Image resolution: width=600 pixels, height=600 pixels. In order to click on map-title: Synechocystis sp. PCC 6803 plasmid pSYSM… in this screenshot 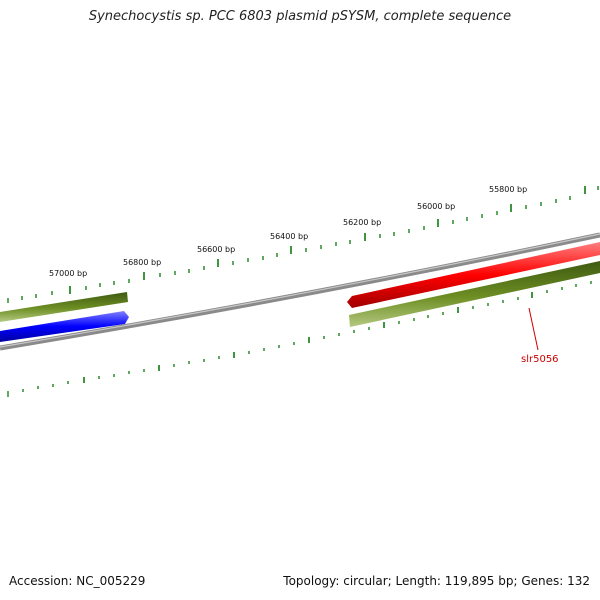, I will do `click(300, 16)`.